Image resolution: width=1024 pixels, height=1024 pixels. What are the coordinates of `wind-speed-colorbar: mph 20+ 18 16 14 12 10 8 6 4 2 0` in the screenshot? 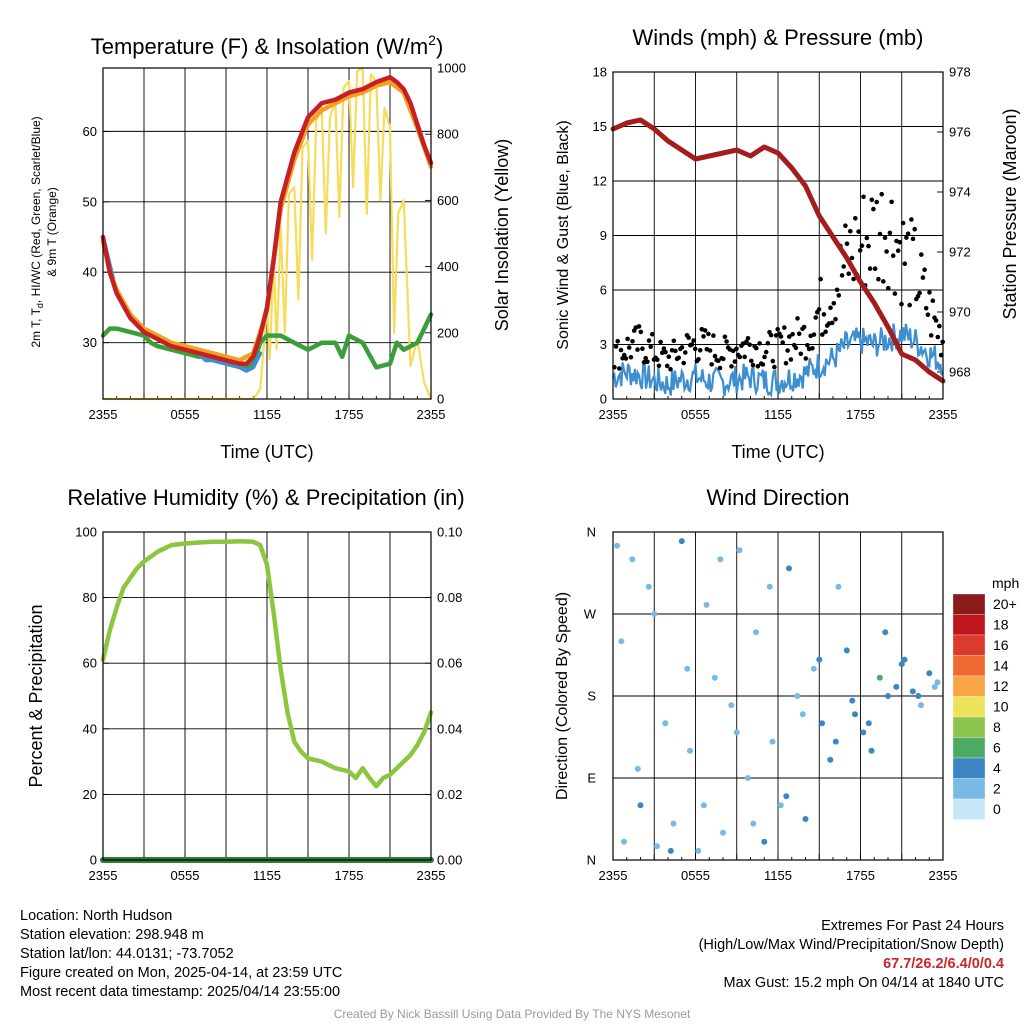 It's located at (985, 697).